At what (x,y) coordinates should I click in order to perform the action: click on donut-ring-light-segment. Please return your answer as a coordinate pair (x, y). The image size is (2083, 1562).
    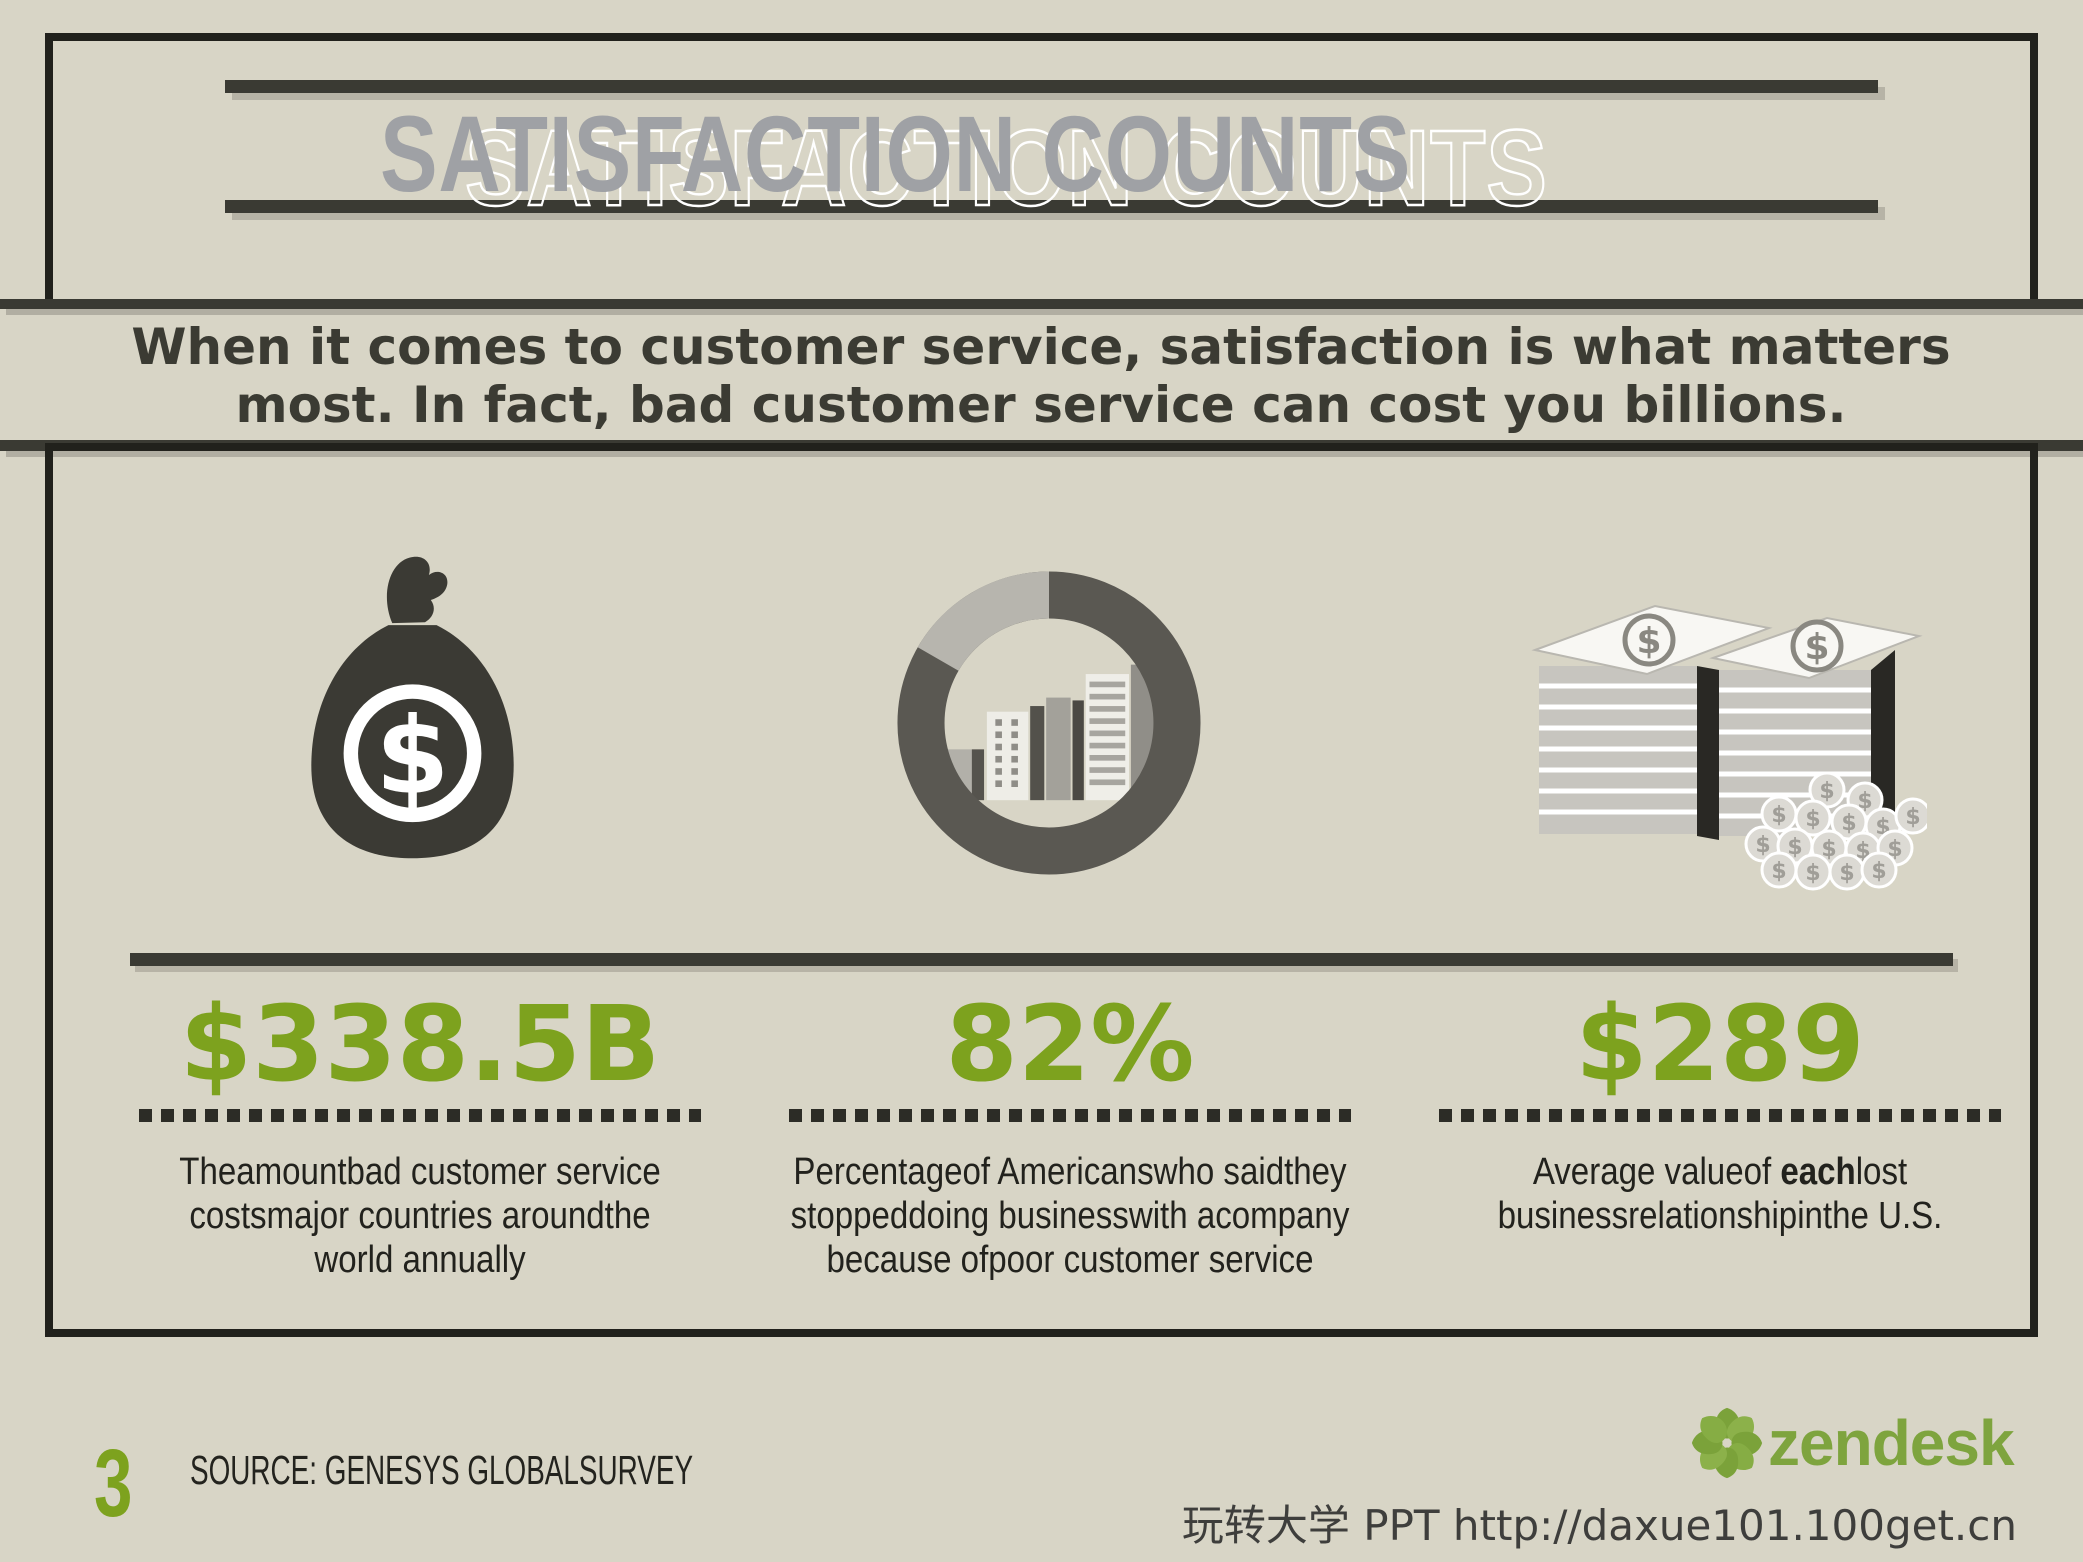
    Looking at the image, I should click on (983, 621).